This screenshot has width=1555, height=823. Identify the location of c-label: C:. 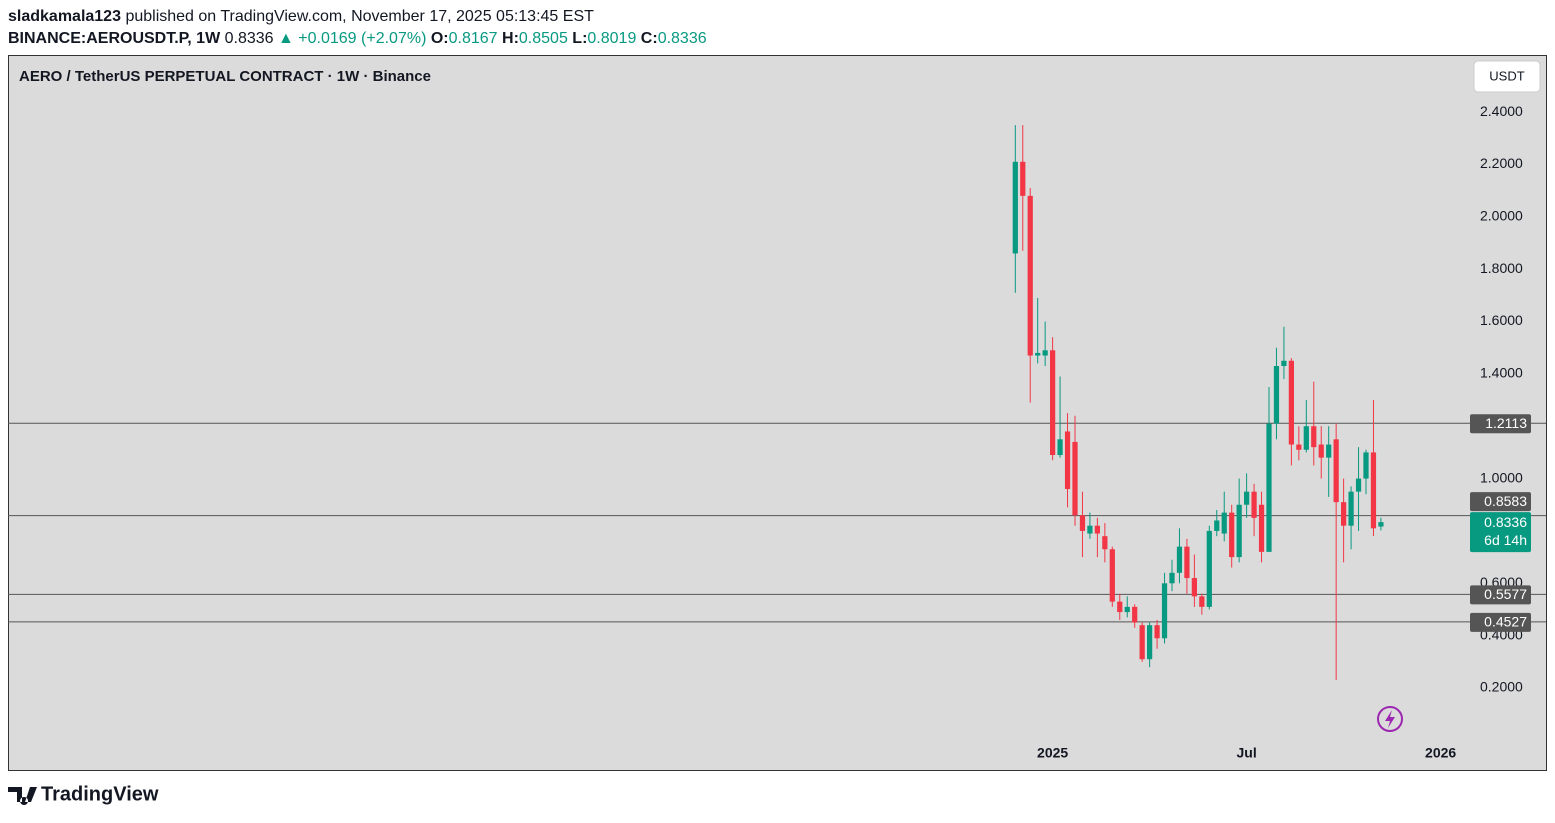
(649, 38).